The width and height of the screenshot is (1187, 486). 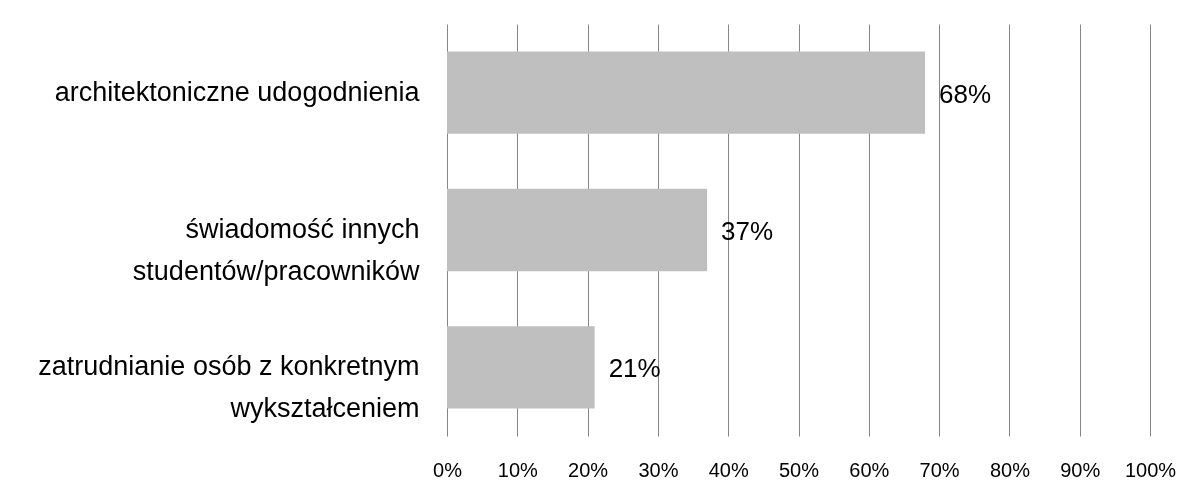 What do you see at coordinates (448, 469) in the screenshot?
I see `x-tick-label: 0%` at bounding box center [448, 469].